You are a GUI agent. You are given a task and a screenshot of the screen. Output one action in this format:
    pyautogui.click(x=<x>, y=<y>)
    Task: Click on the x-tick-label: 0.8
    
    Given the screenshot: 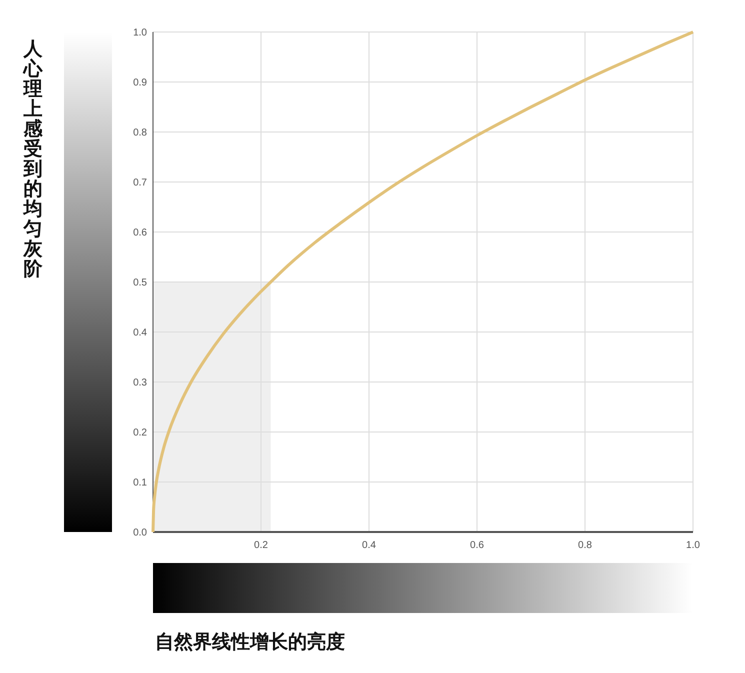 What is the action you would take?
    pyautogui.click(x=585, y=545)
    